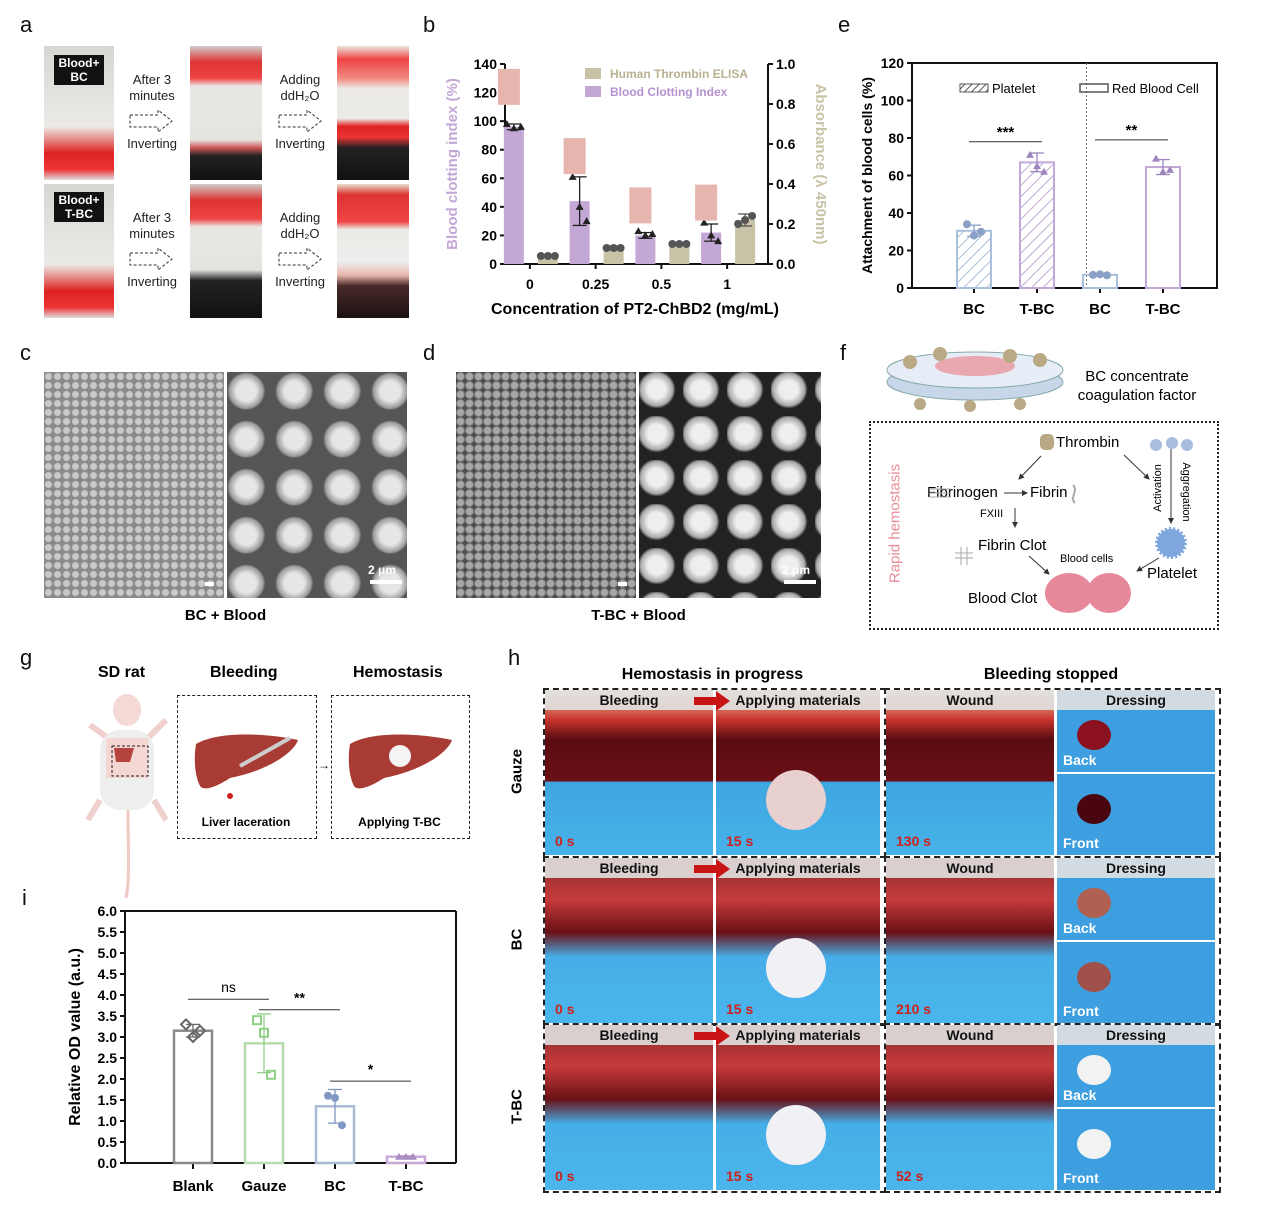 The image size is (1268, 1211). What do you see at coordinates (970, 772) in the screenshot?
I see `wound-photo: Wound 130 s` at bounding box center [970, 772].